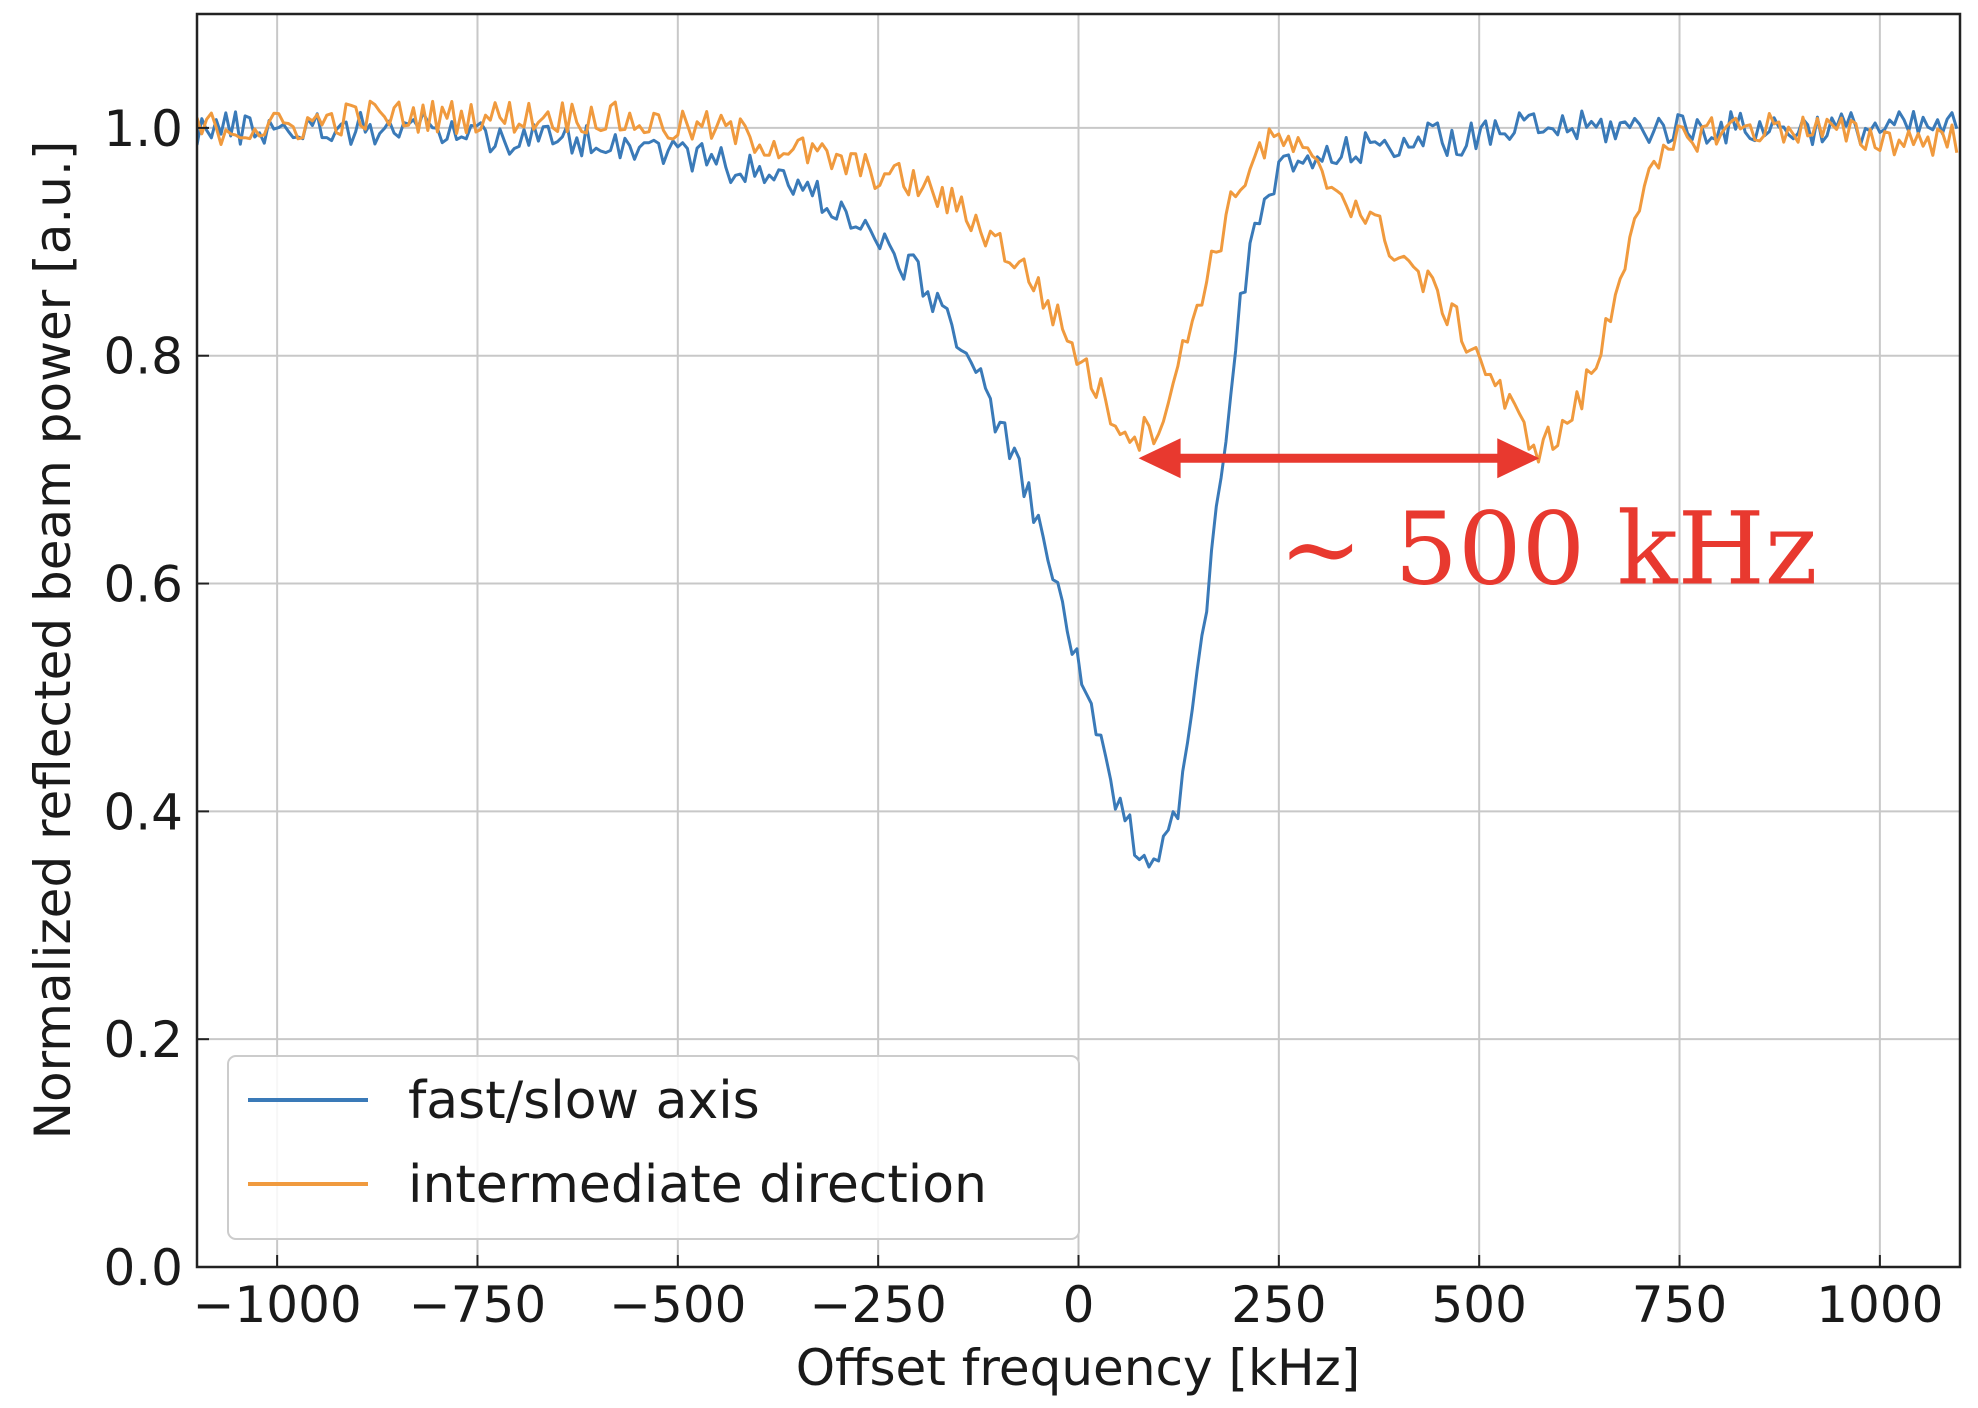 This screenshot has width=1978, height=1408. What do you see at coordinates (143, 585) in the screenshot?
I see `y-tick-label: 0.6` at bounding box center [143, 585].